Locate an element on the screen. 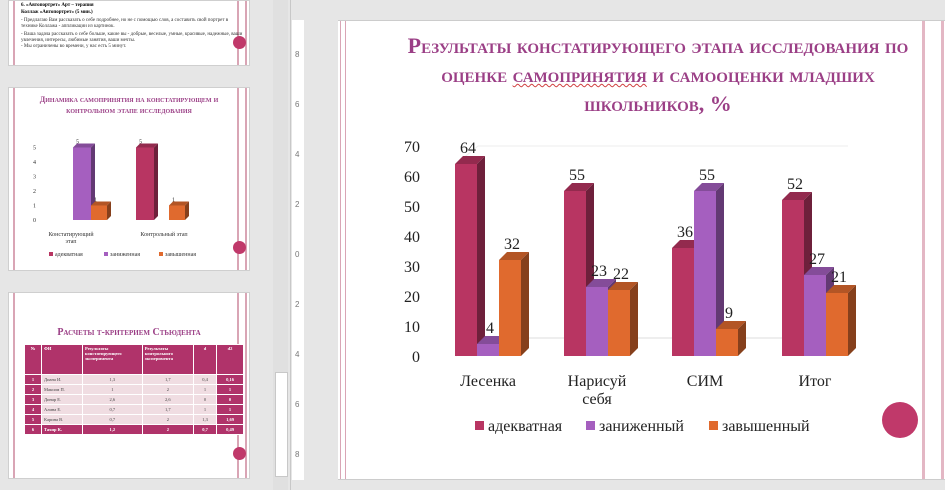 The height and width of the screenshot is (490, 945). pane-divider is located at coordinates (290, 245).